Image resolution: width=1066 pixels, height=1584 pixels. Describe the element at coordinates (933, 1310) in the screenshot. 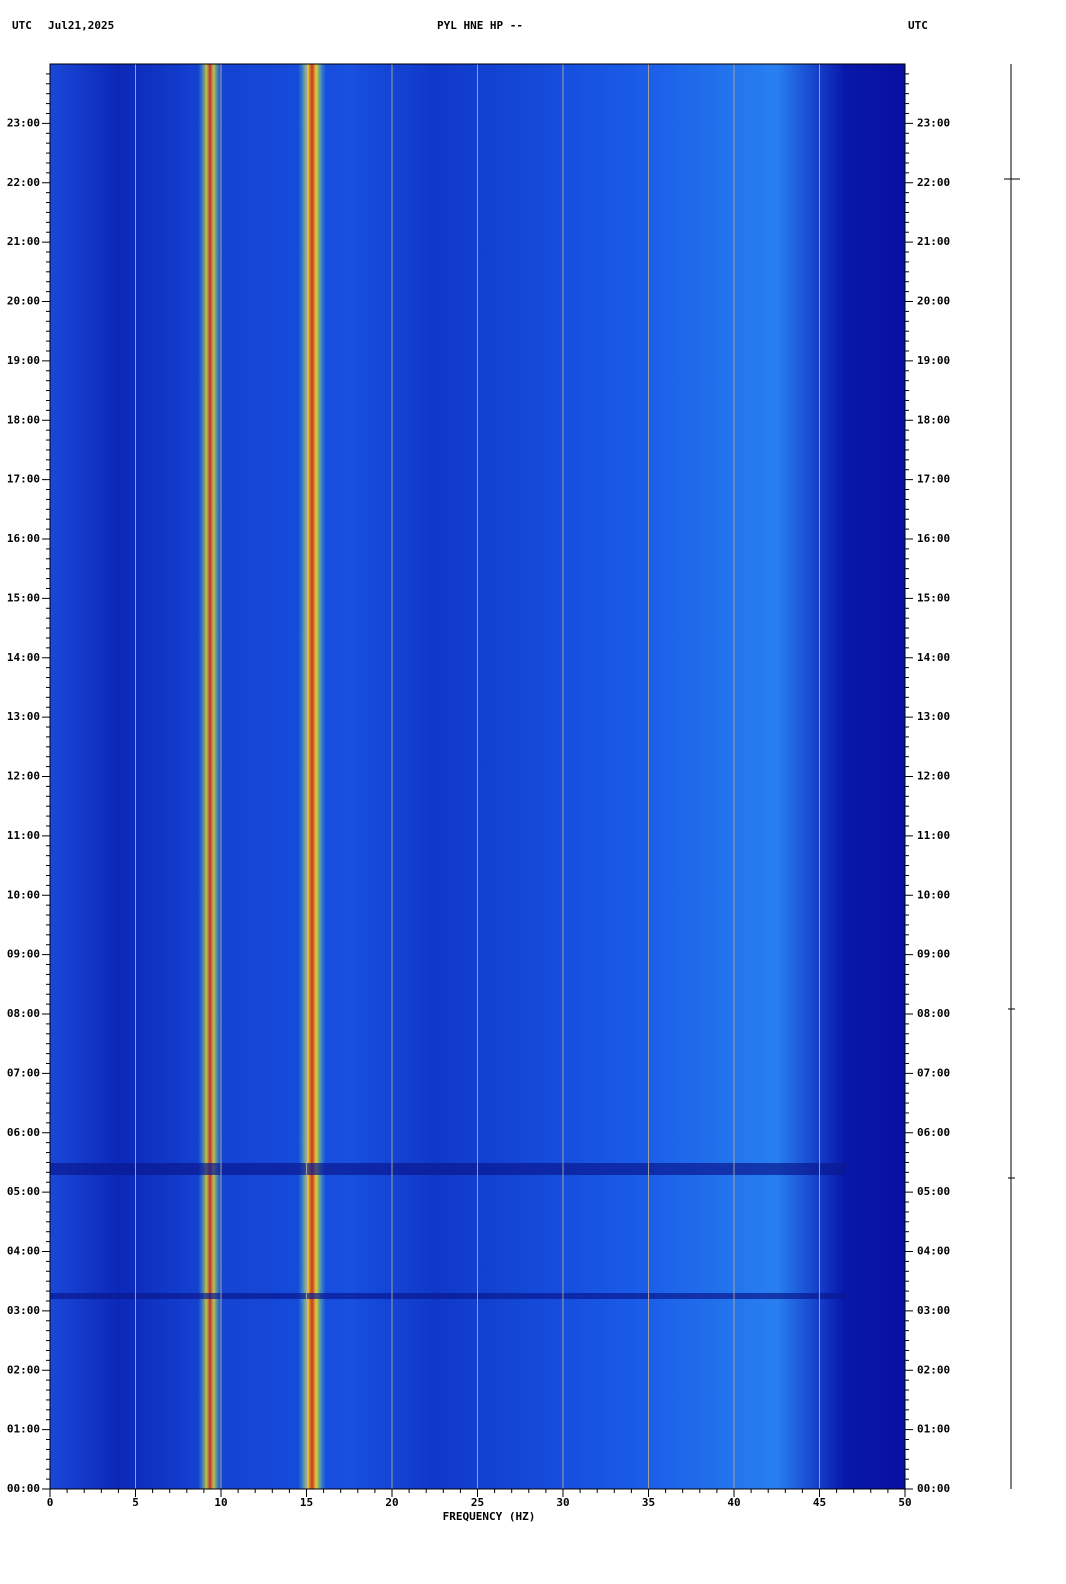

I see `y-tick-label-right: 03:00` at that location.